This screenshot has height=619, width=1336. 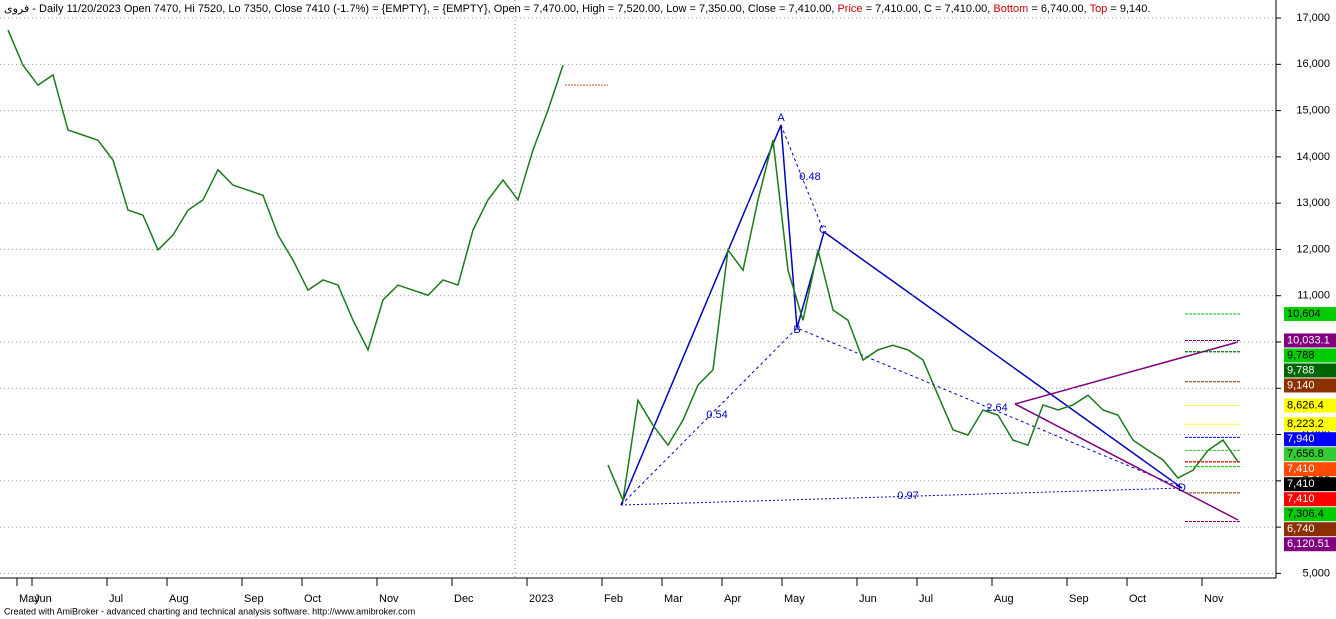 What do you see at coordinates (1305, 514) in the screenshot?
I see `price-badge-label: 7,306.4` at bounding box center [1305, 514].